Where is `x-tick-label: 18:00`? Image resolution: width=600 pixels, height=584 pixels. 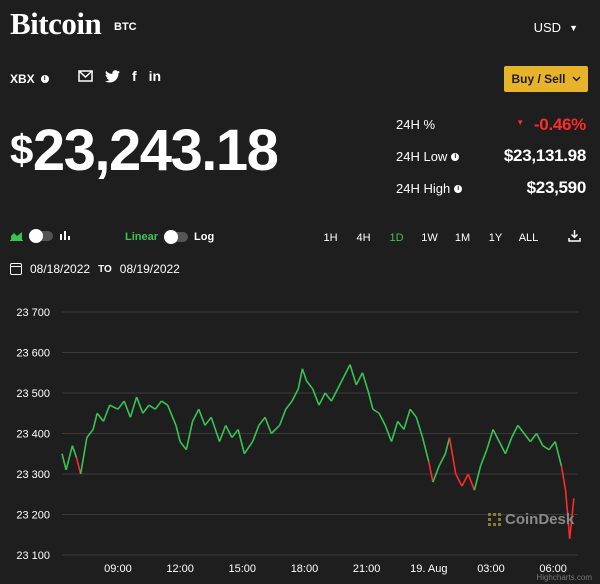
x-tick-label: 18:00 is located at coordinates (305, 569).